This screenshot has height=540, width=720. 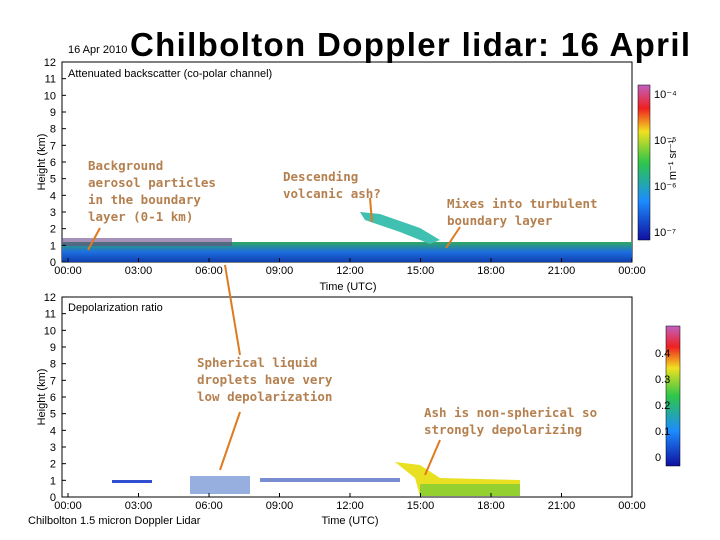 What do you see at coordinates (503, 429) in the screenshot?
I see `annotation: strongly depolarizing` at bounding box center [503, 429].